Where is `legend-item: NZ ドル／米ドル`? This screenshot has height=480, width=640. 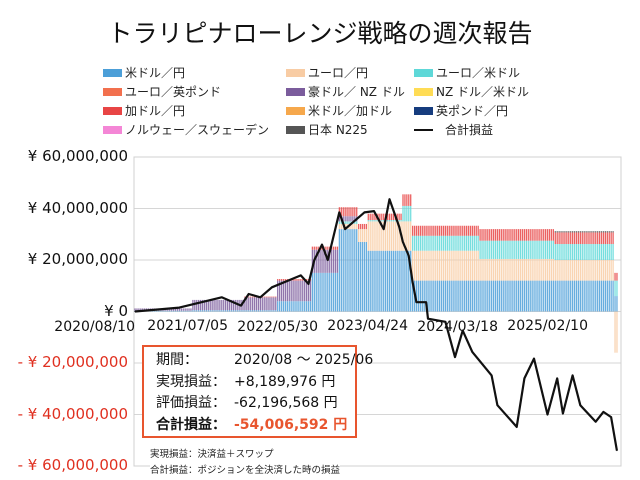 legend-item: NZ ドル／米ドル is located at coordinates (471, 91).